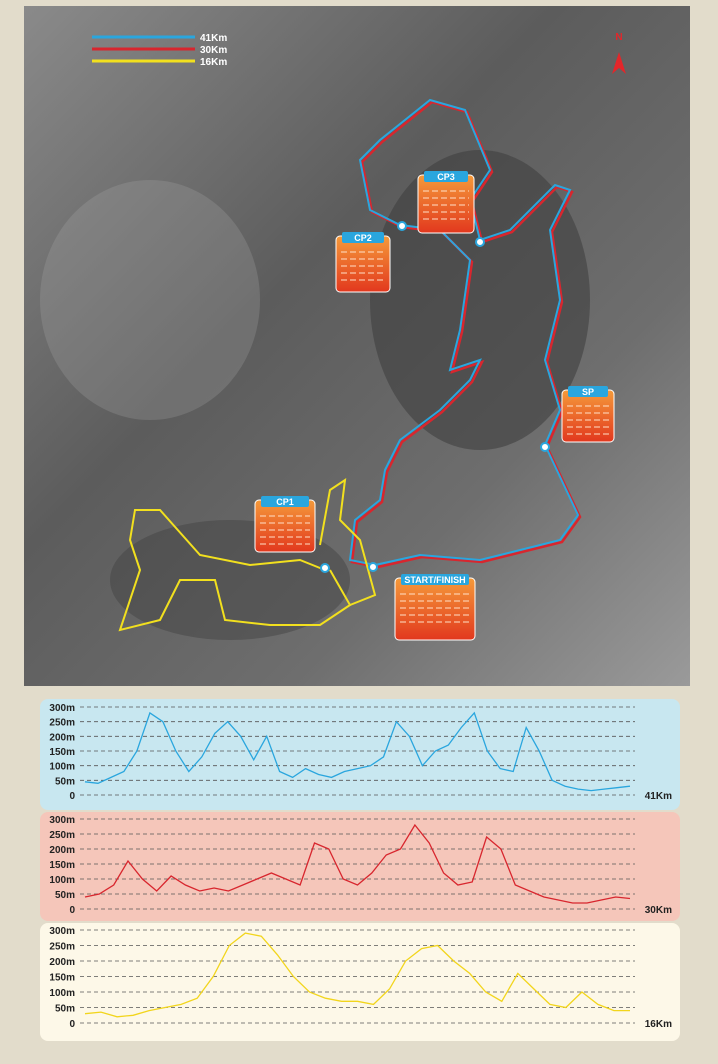  Describe the element at coordinates (480, 300) in the screenshot. I see `forest-area` at that location.